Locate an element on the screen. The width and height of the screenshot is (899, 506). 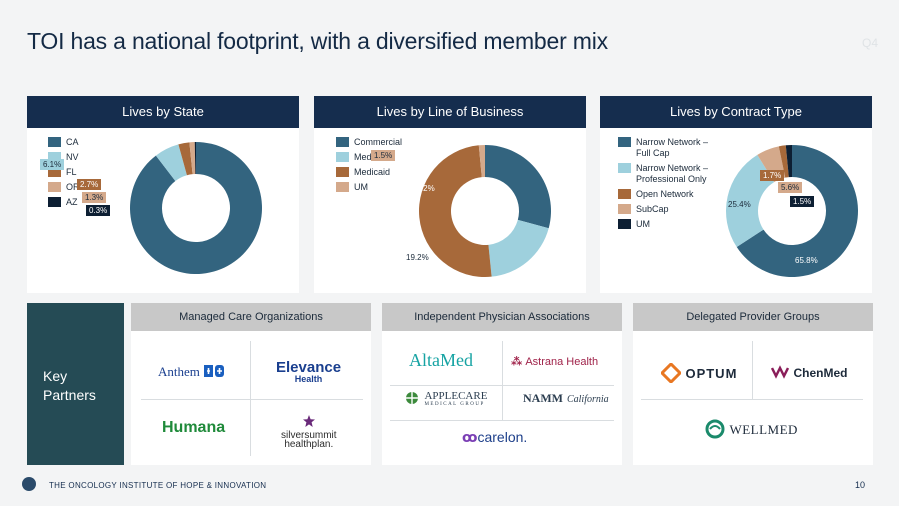
data-label: 29.2% is located at coordinates (423, 188).